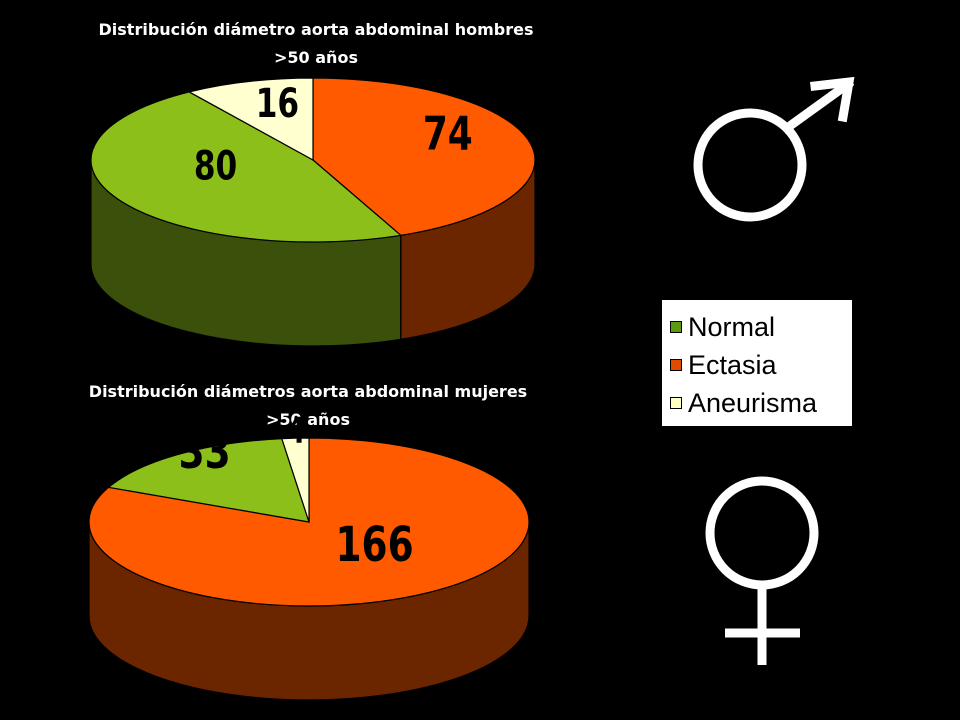  I want to click on chart-legend: Normal Ectasia Aneurisma, so click(757, 363).